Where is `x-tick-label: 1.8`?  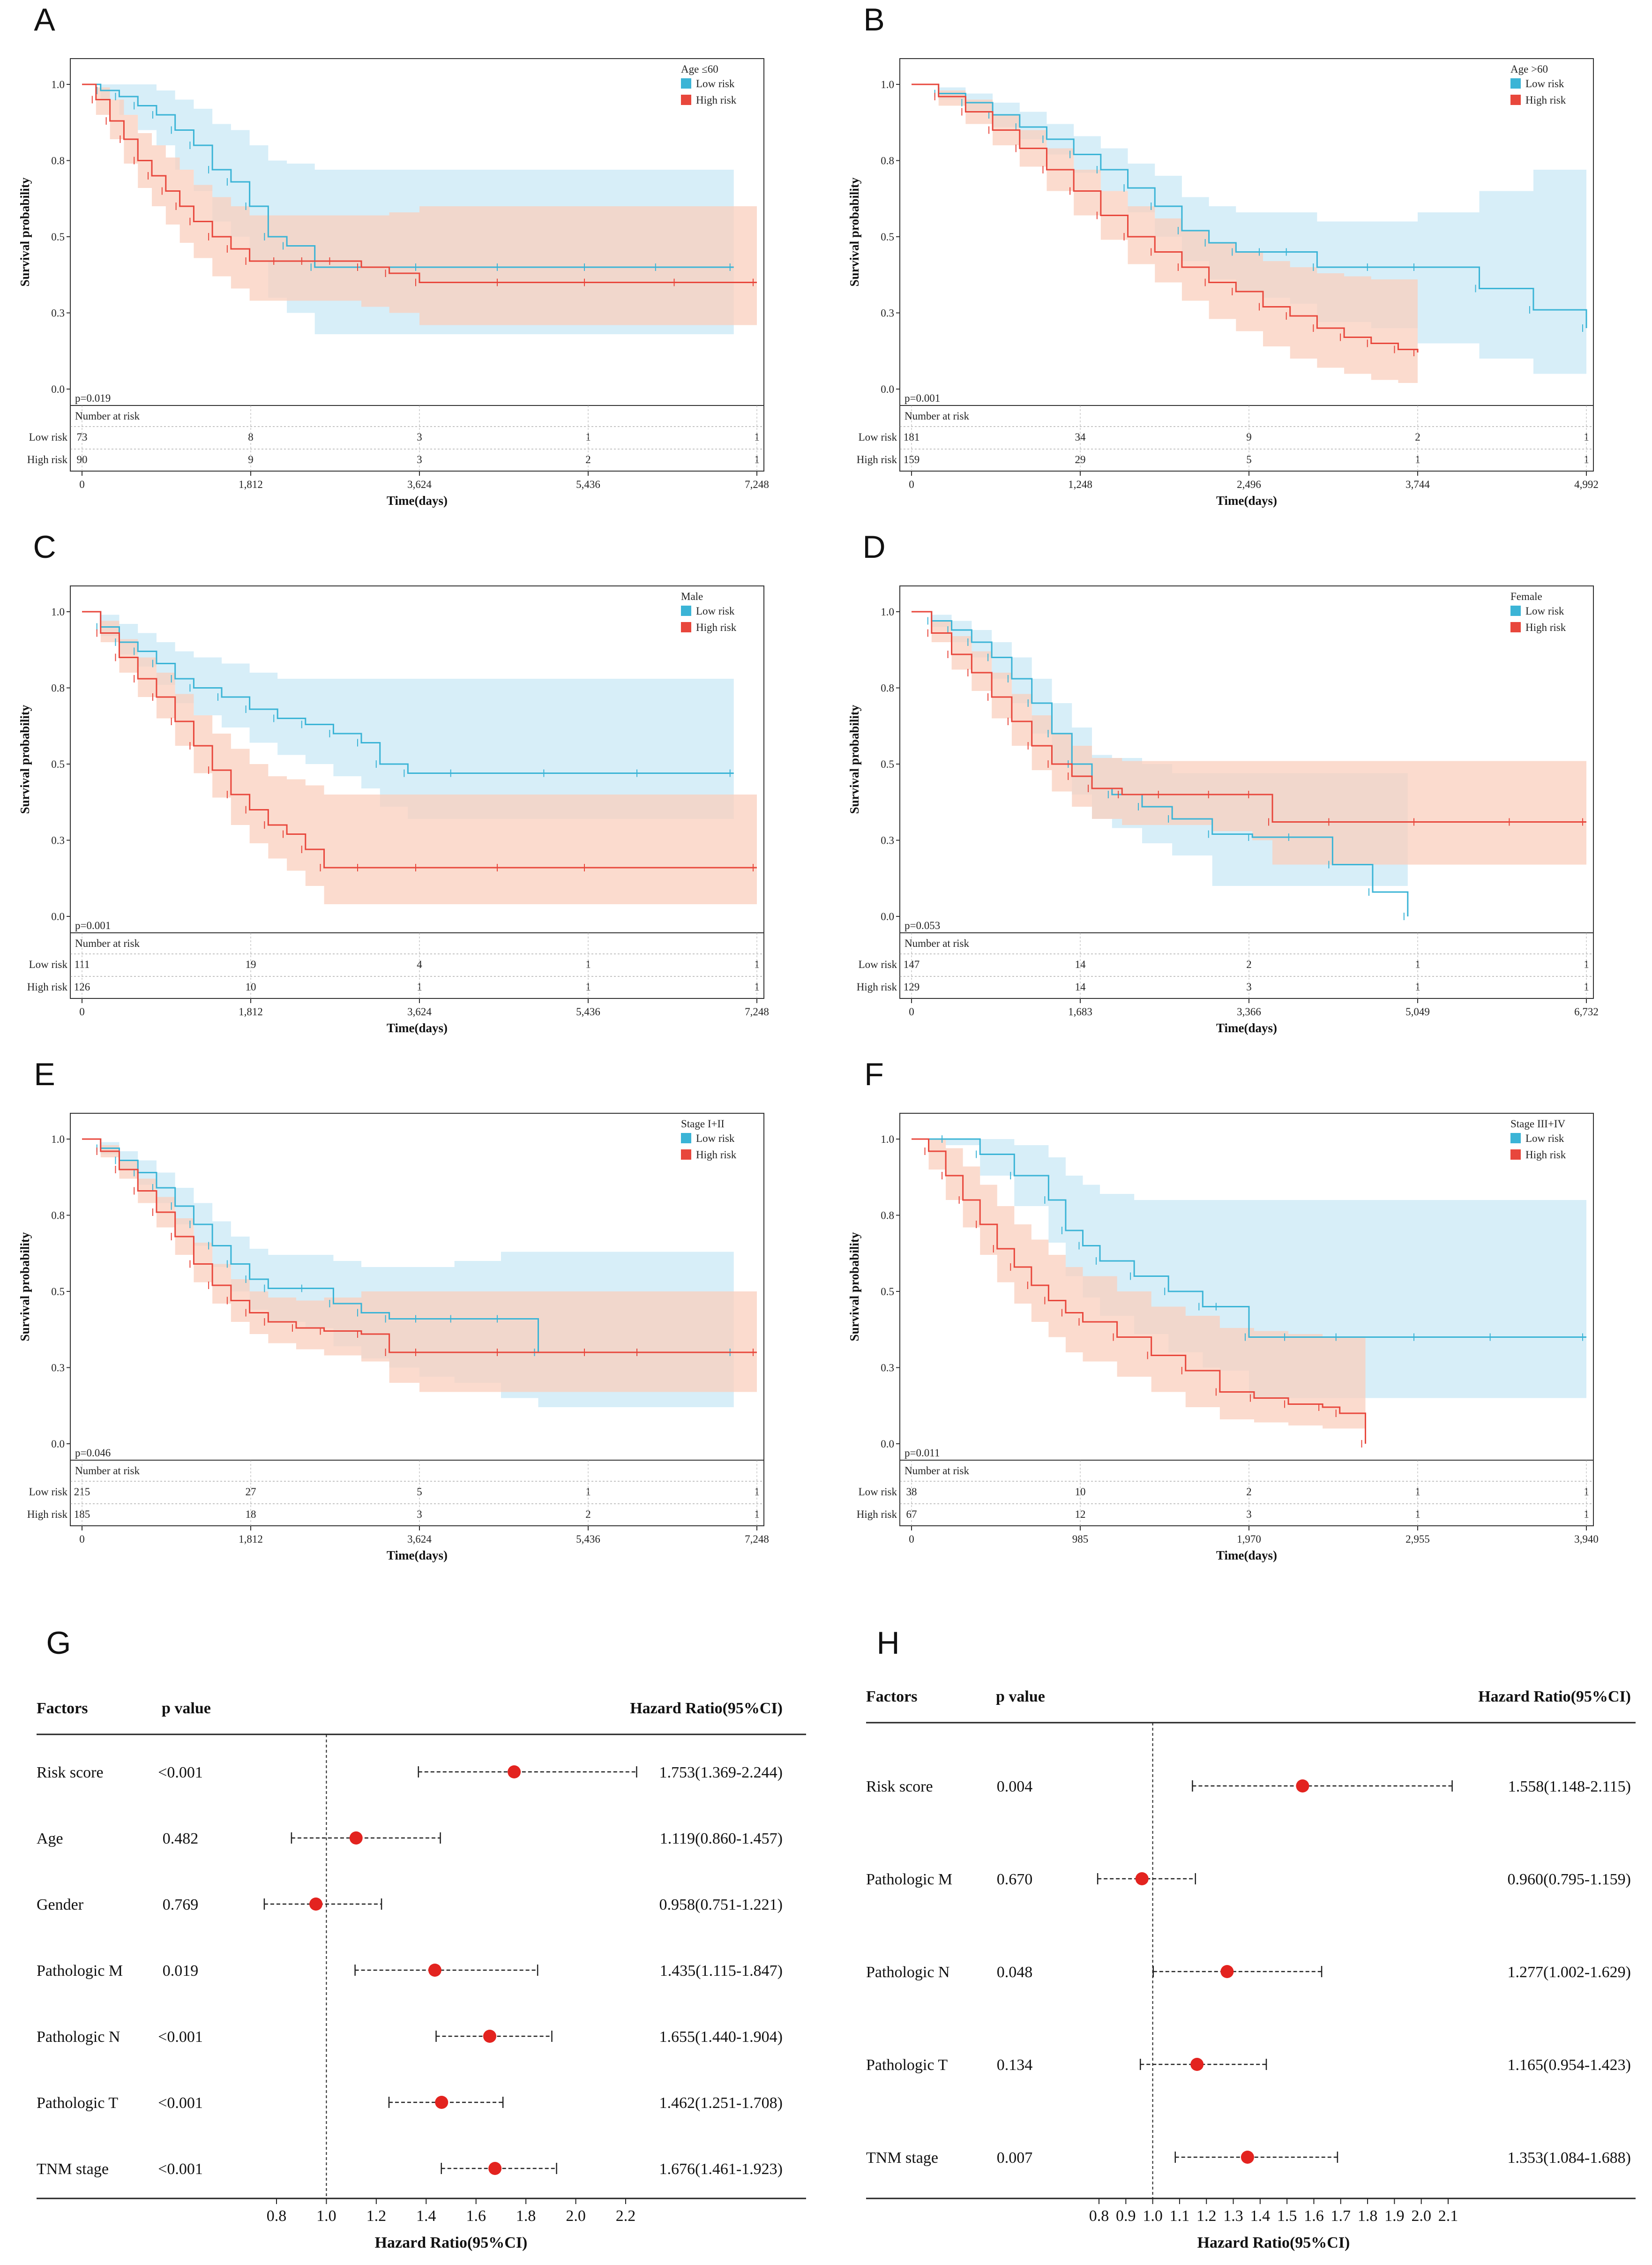 x-tick-label: 1.8 is located at coordinates (526, 2216).